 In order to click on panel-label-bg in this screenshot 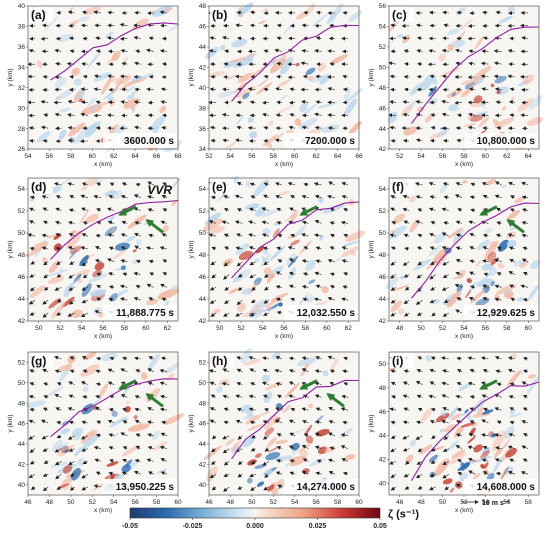, I will do `click(41, 360)`.